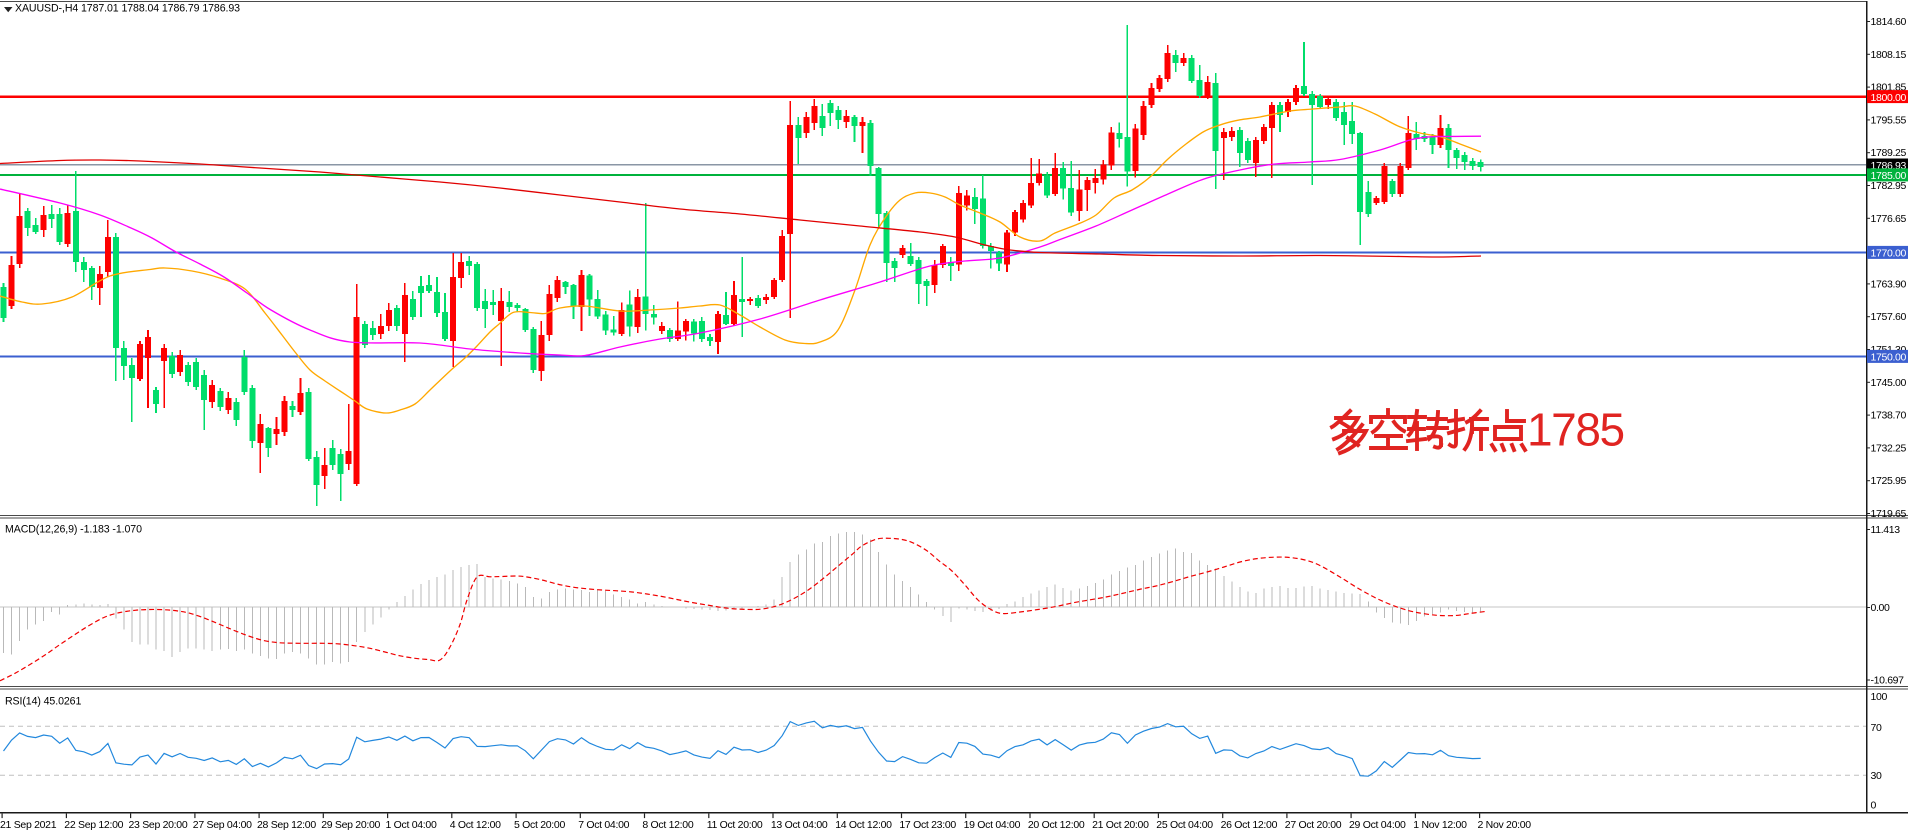 The image size is (1908, 833). Describe the element at coordinates (222, 825) in the screenshot. I see `svg-text: 27 Sep 04:00` at that location.